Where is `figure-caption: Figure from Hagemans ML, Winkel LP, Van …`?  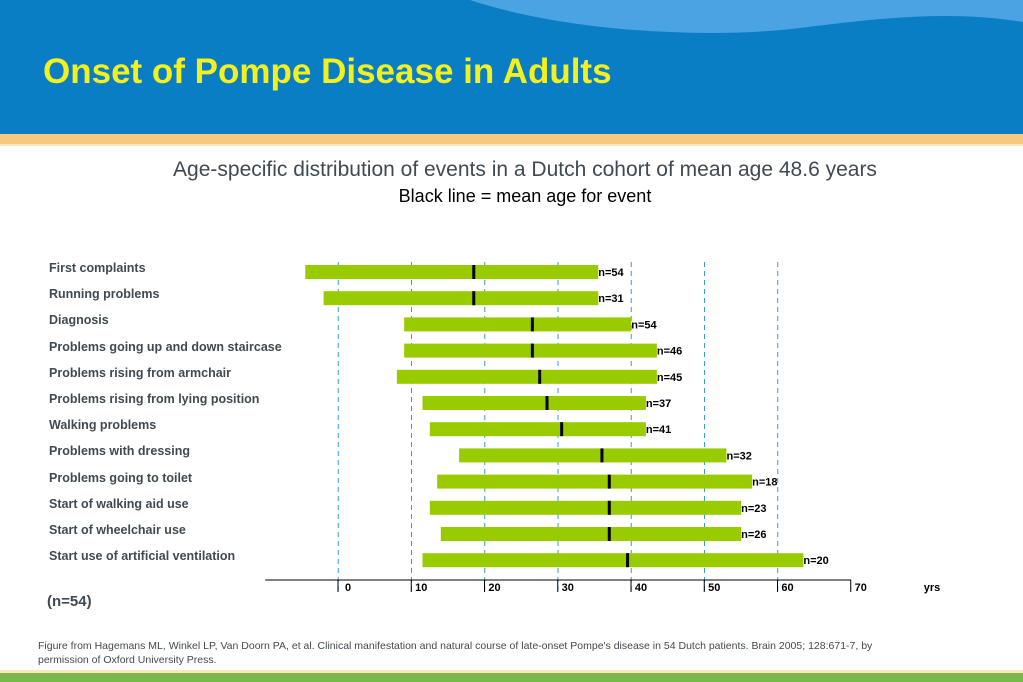
figure-caption: Figure from Hagemans ML, Winkel LP, Van … is located at coordinates (455, 653).